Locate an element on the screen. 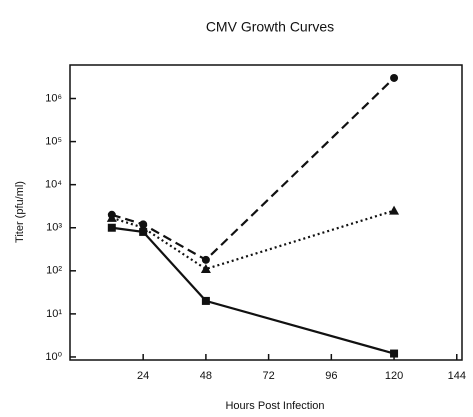 The width and height of the screenshot is (473, 417). y-tick-label: 10⁴ is located at coordinates (53, 185).